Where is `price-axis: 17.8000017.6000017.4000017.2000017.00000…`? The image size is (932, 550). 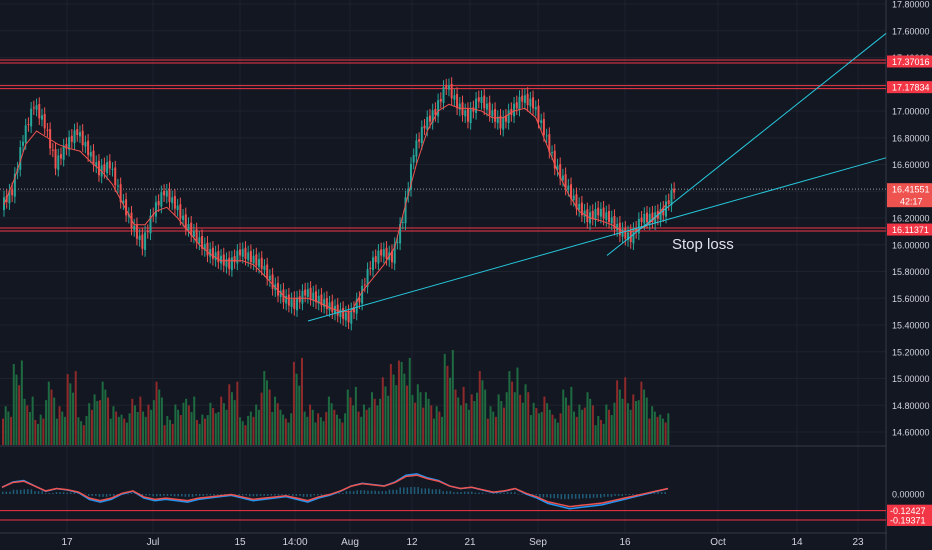 price-axis: 17.8000017.6000017.4000017.2000017.00000… is located at coordinates (909, 275).